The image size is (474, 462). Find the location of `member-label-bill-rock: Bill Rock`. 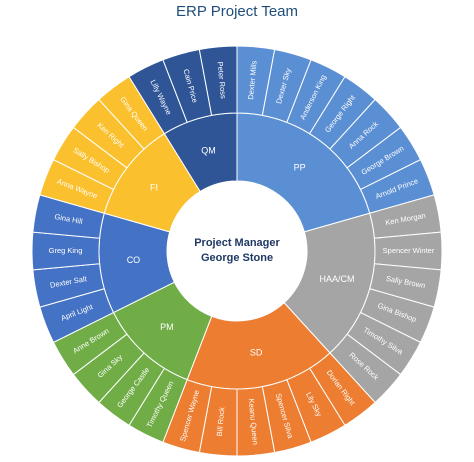

member-label-bill-rock: Bill Rock is located at coordinates (221, 422).